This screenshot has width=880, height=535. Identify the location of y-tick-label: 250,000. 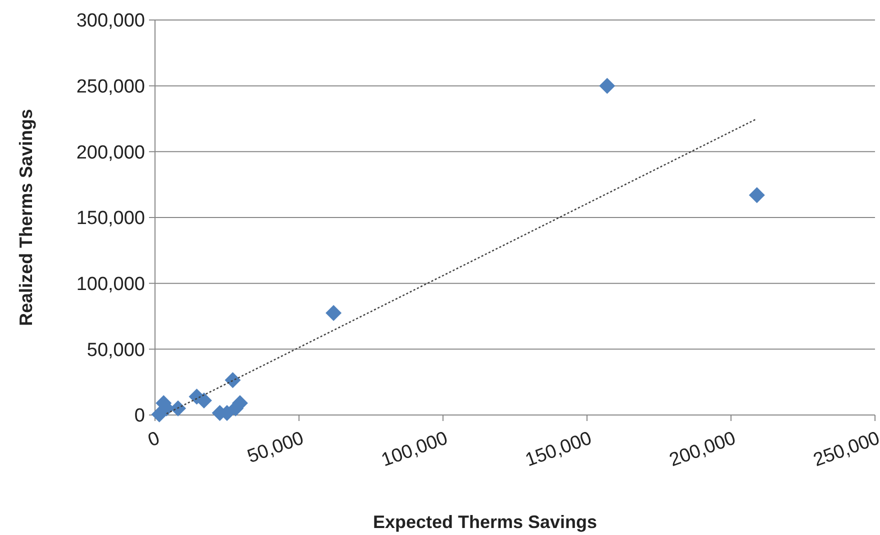
(110, 87).